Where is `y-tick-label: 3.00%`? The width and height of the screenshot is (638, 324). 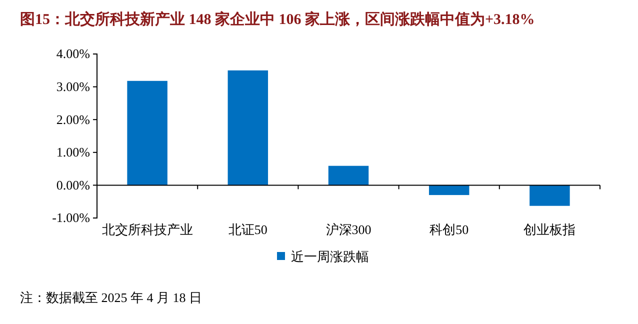
y-tick-label: 3.00% is located at coordinates (73, 86).